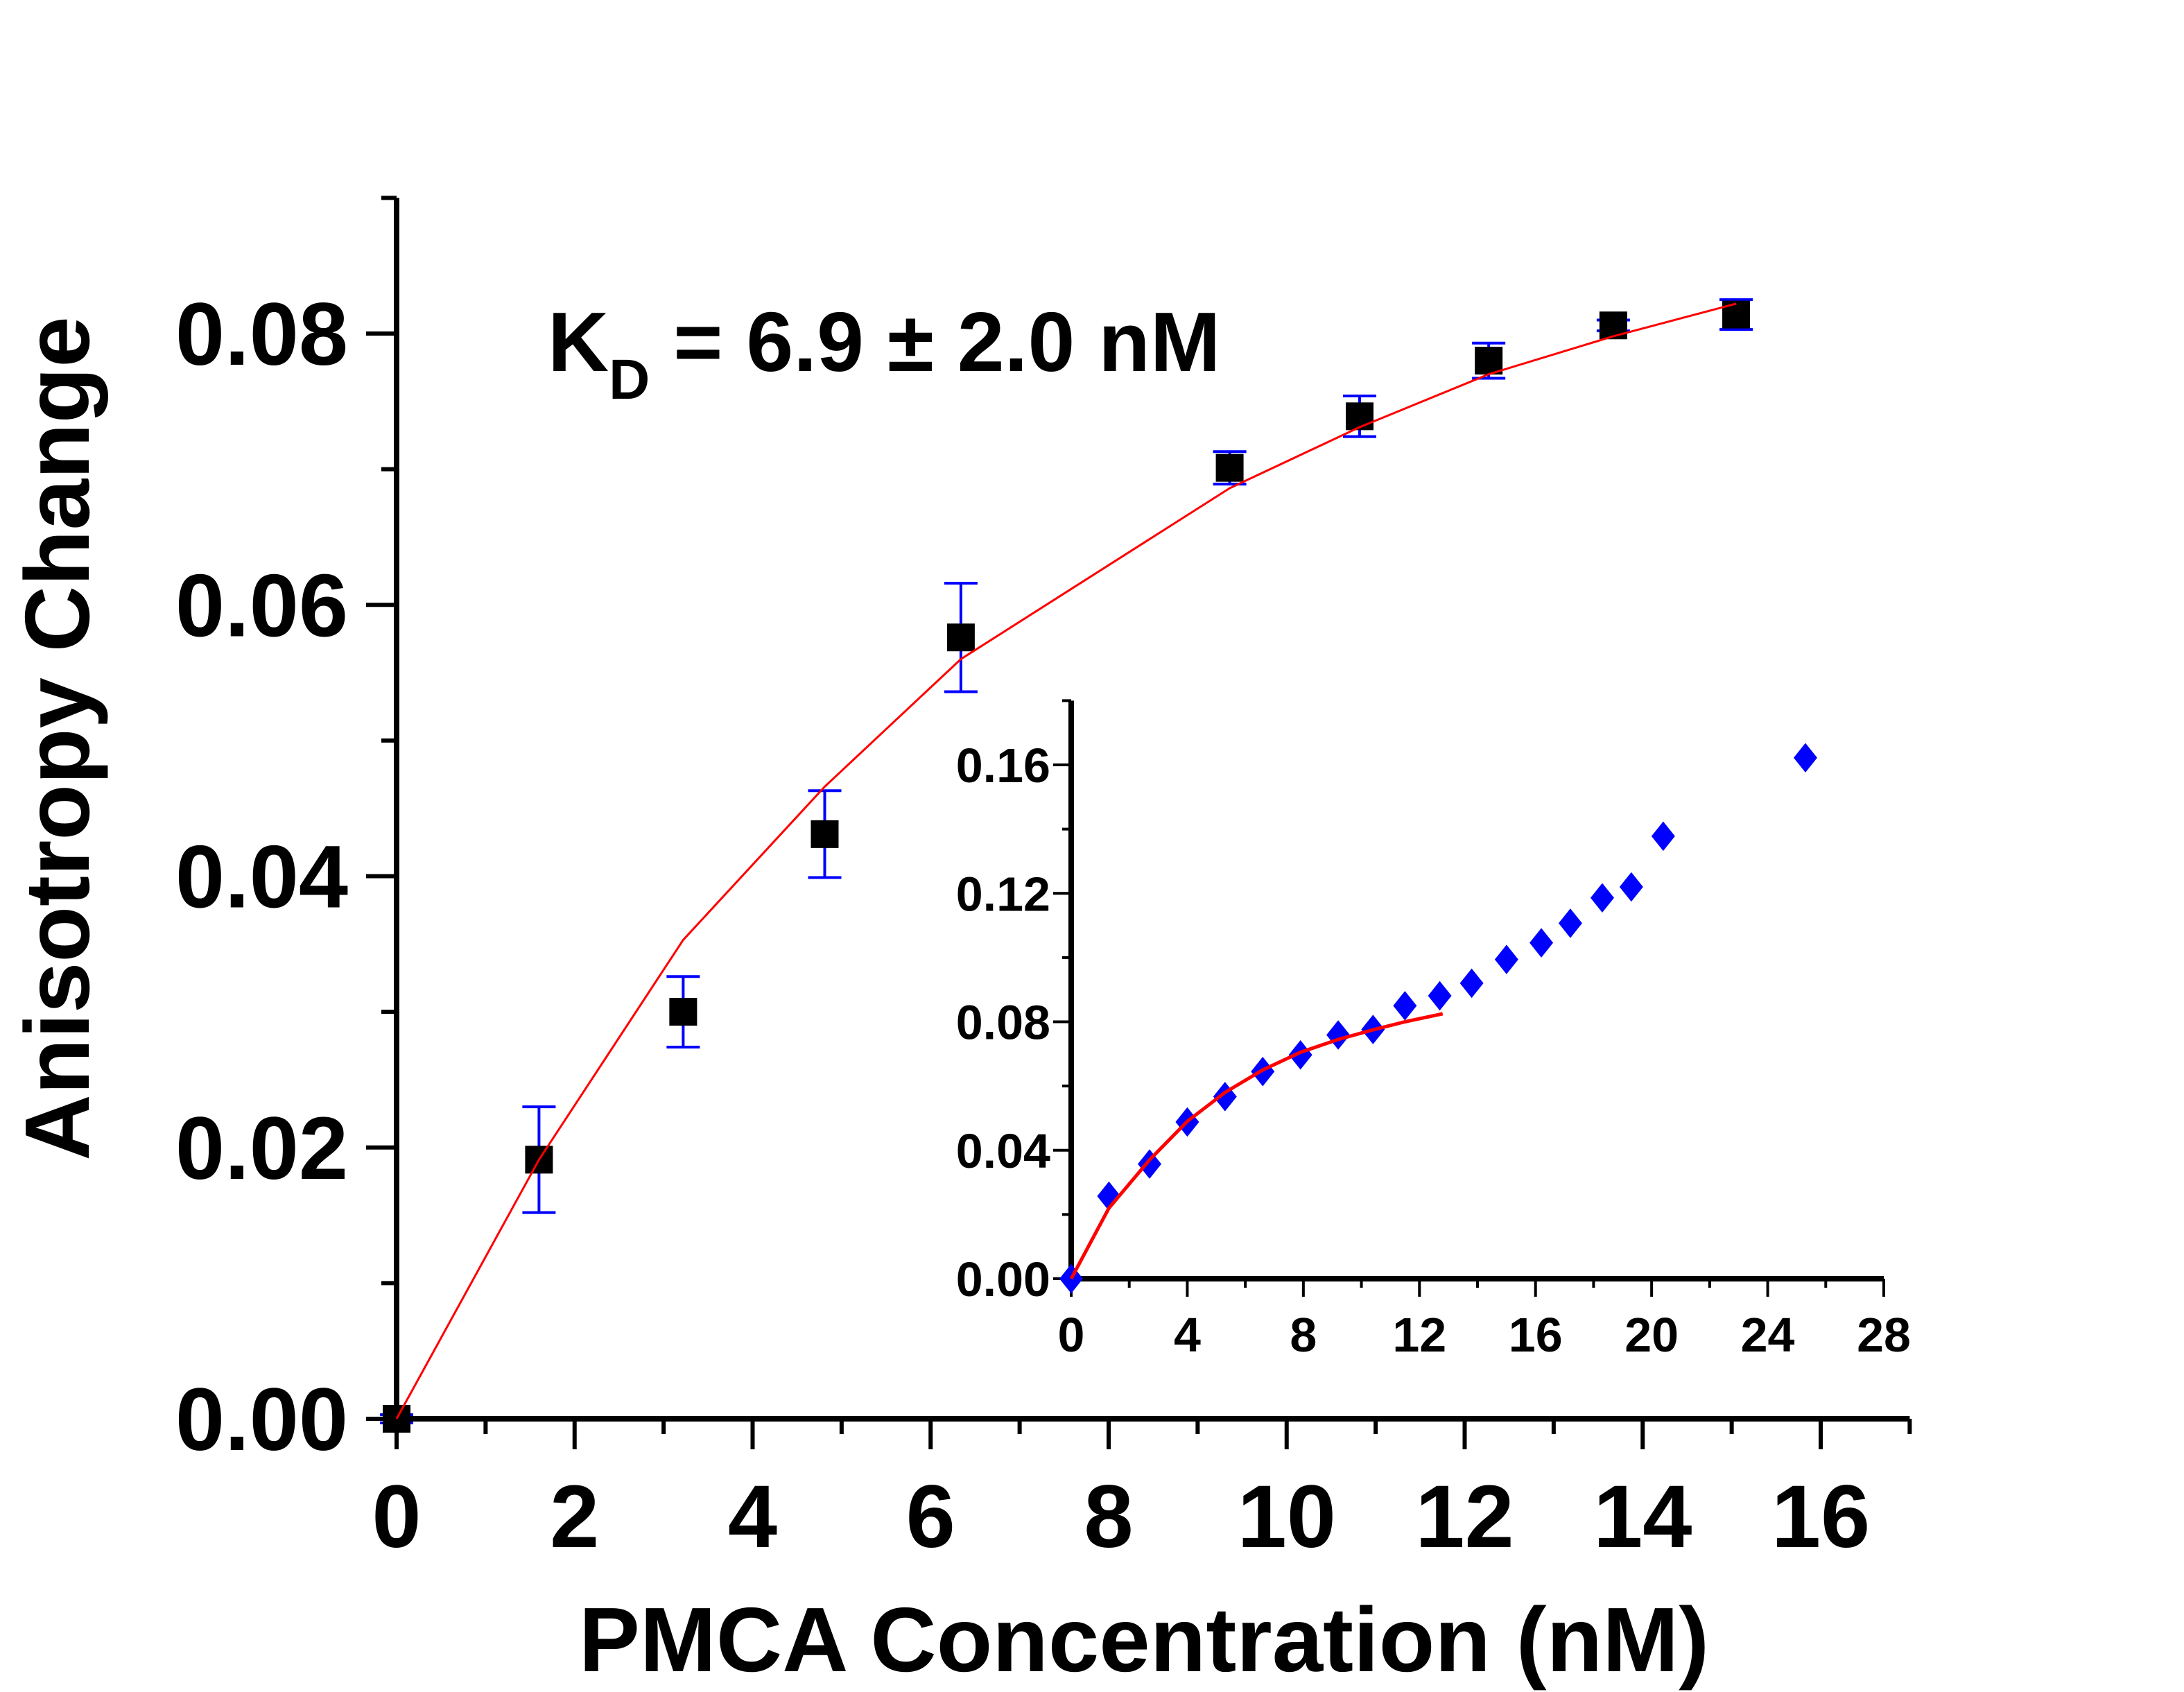 This screenshot has height=1692, width=2184. Describe the element at coordinates (1108, 1517) in the screenshot. I see `main-x-tick-label: 8` at that location.